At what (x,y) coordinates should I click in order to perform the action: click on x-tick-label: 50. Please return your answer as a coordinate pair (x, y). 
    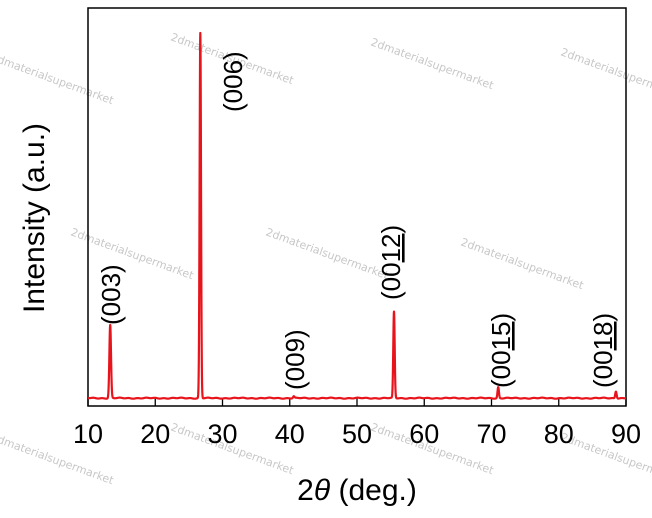
    Looking at the image, I should click on (357, 434).